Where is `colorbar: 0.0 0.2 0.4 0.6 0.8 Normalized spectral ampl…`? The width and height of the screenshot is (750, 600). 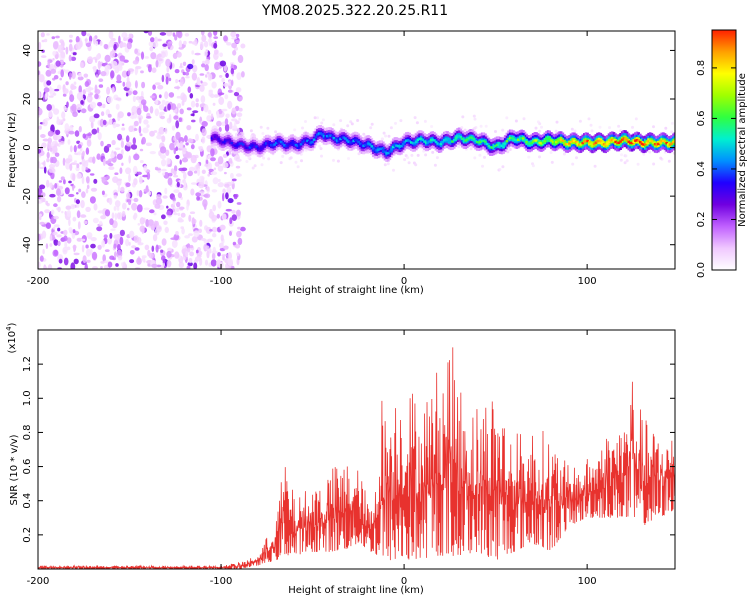
colorbar: 0.0 0.2 0.4 0.6 0.8 Normalized spectral ampl… is located at coordinates (722, 153).